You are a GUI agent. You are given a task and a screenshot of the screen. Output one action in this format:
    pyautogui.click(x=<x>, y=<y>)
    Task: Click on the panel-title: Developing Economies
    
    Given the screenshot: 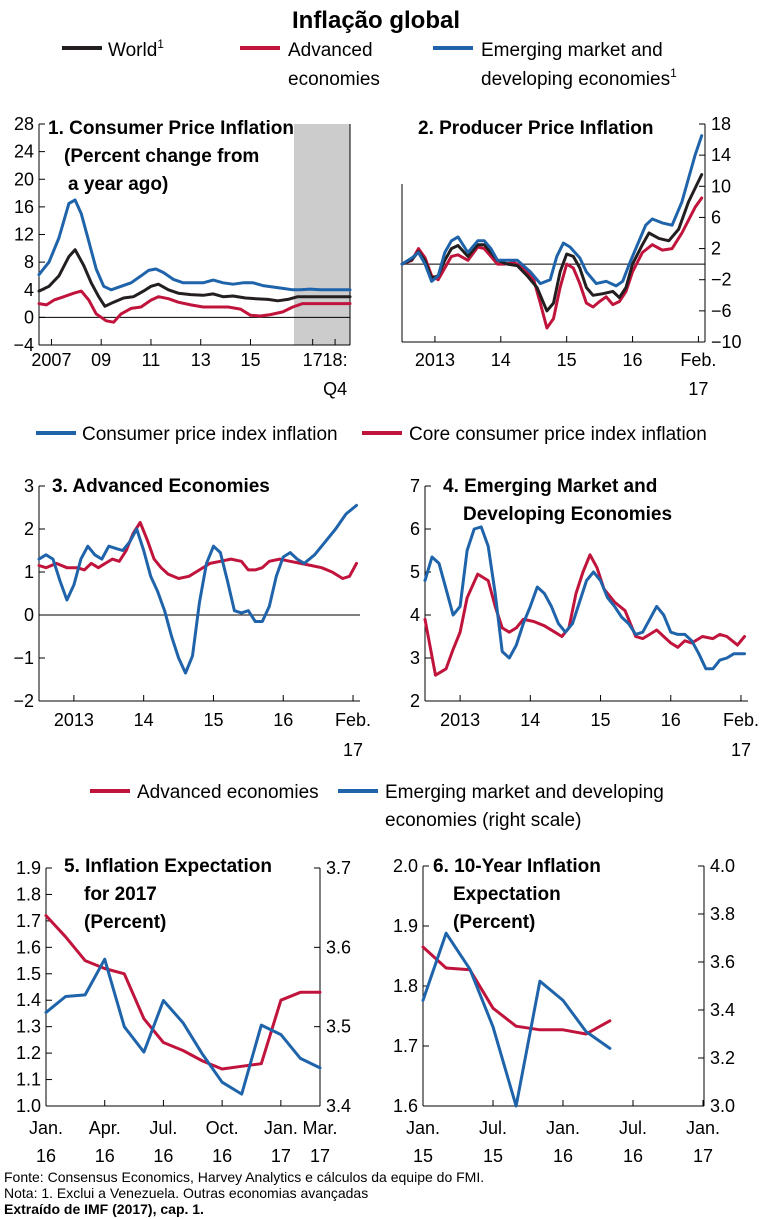 What is the action you would take?
    pyautogui.click(x=567, y=514)
    